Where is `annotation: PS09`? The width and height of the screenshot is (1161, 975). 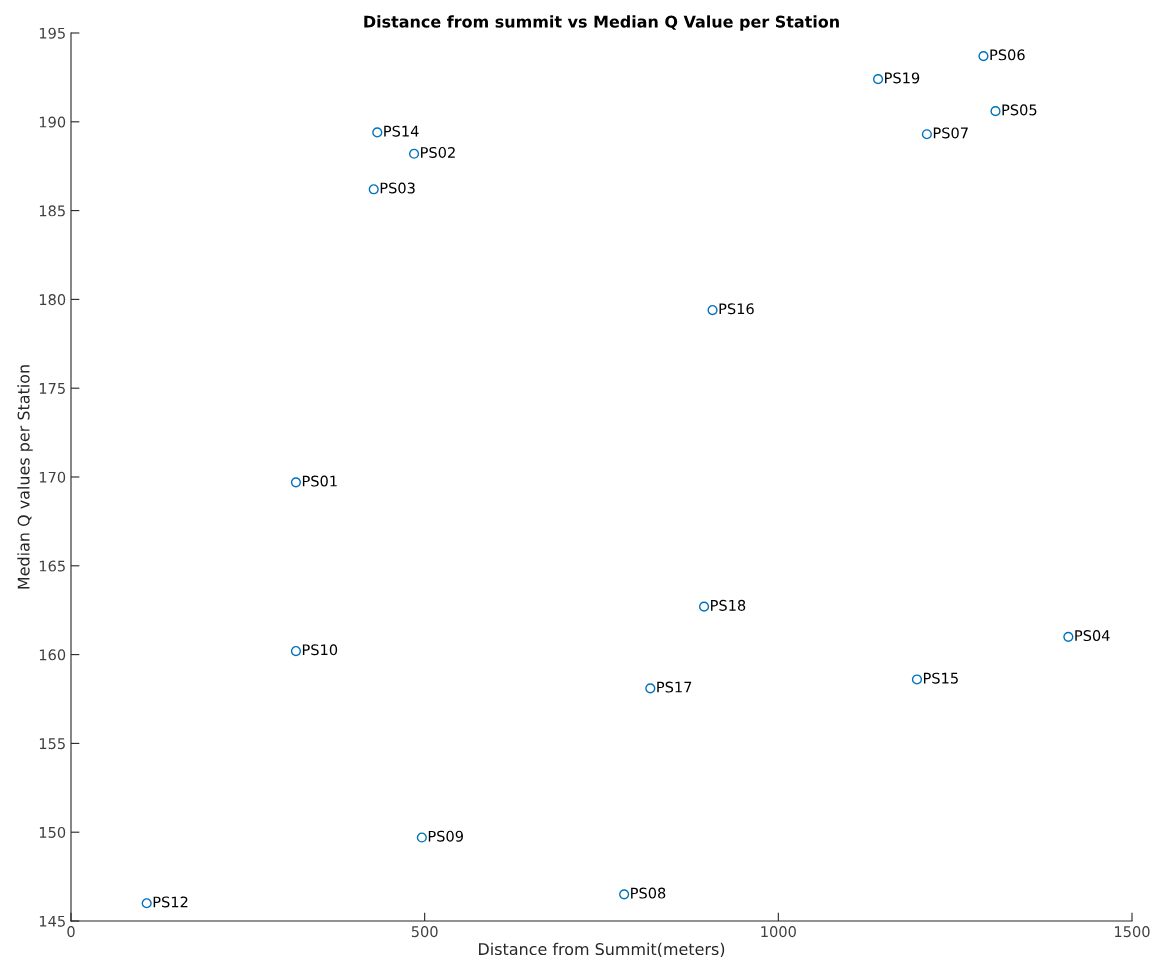 annotation: PS09 is located at coordinates (445, 836).